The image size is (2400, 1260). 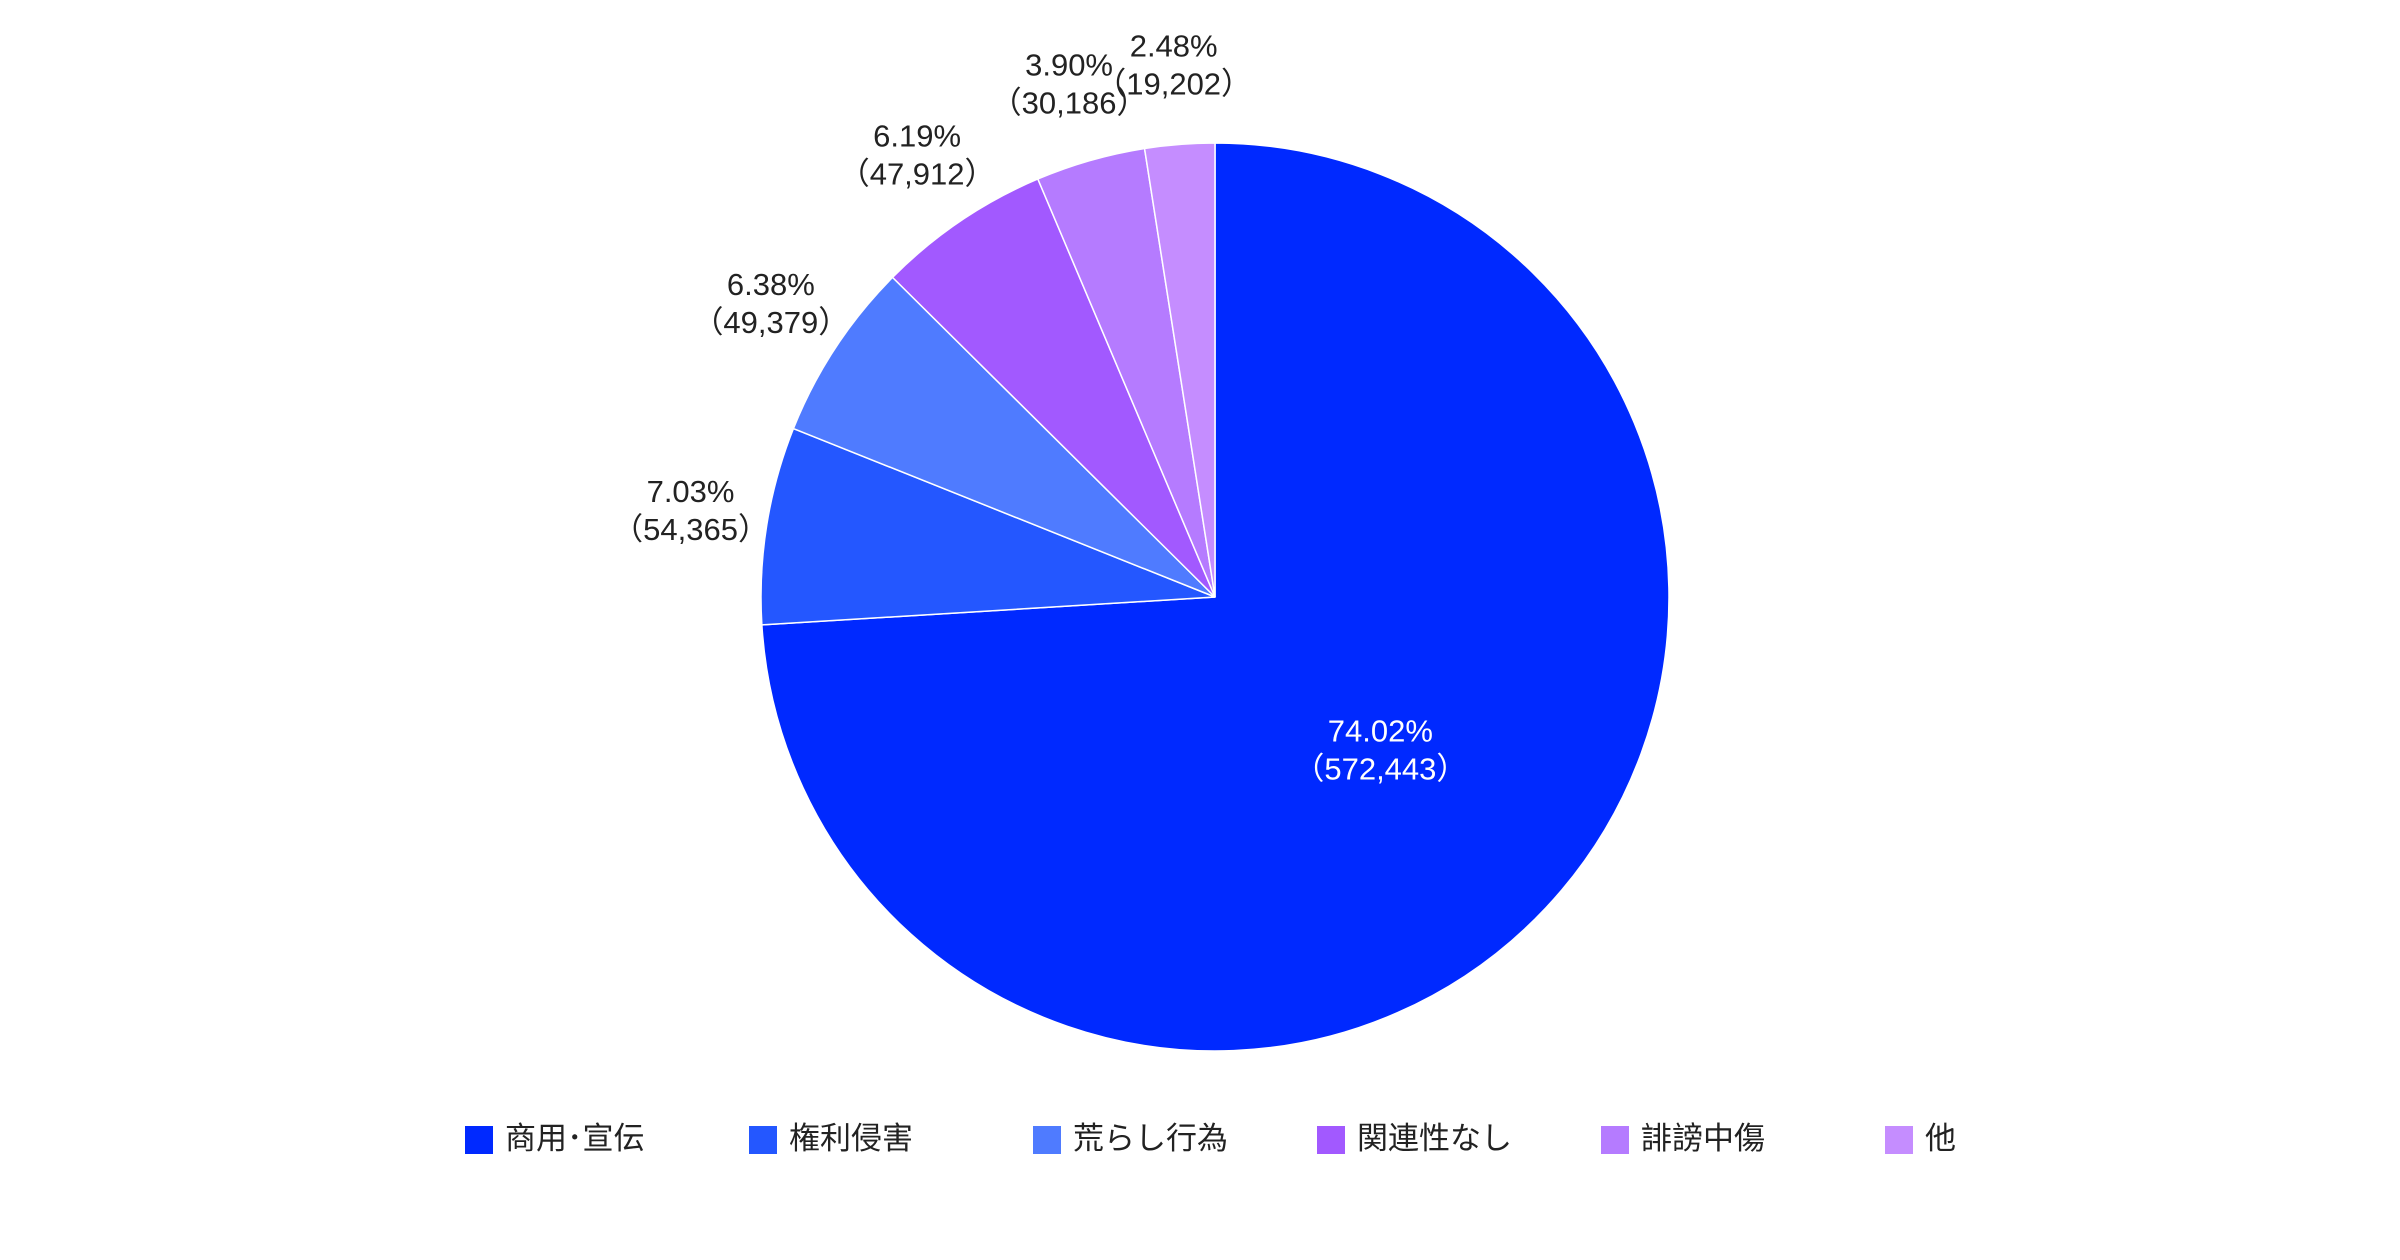 I want to click on data-label: 3.90%, so click(x=1069, y=64).